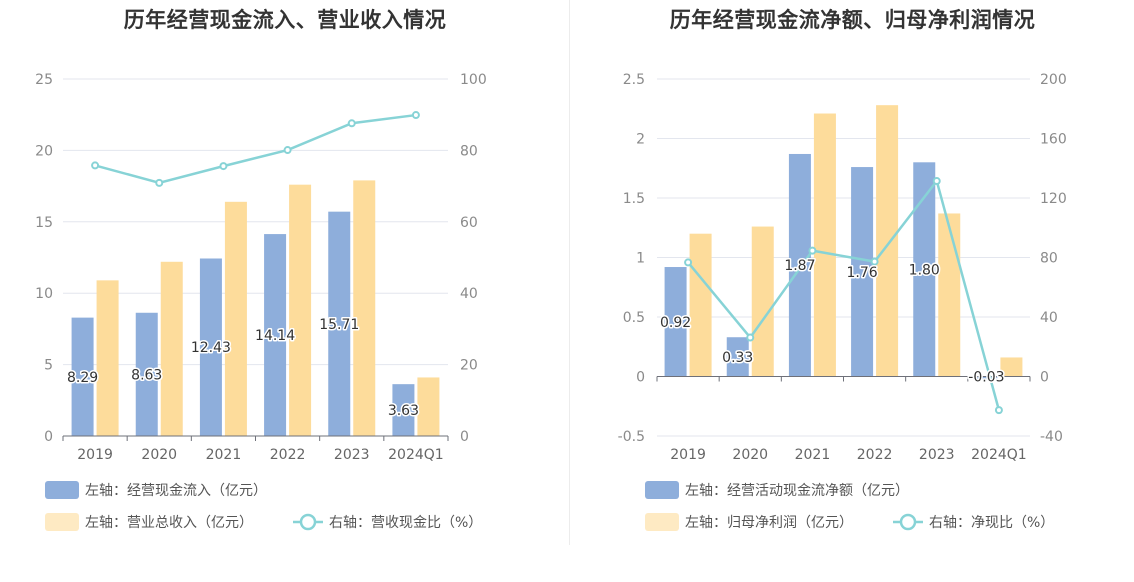 This screenshot has height=582, width=1134. I want to click on left-axis-tick-label: 20, so click(44, 151).